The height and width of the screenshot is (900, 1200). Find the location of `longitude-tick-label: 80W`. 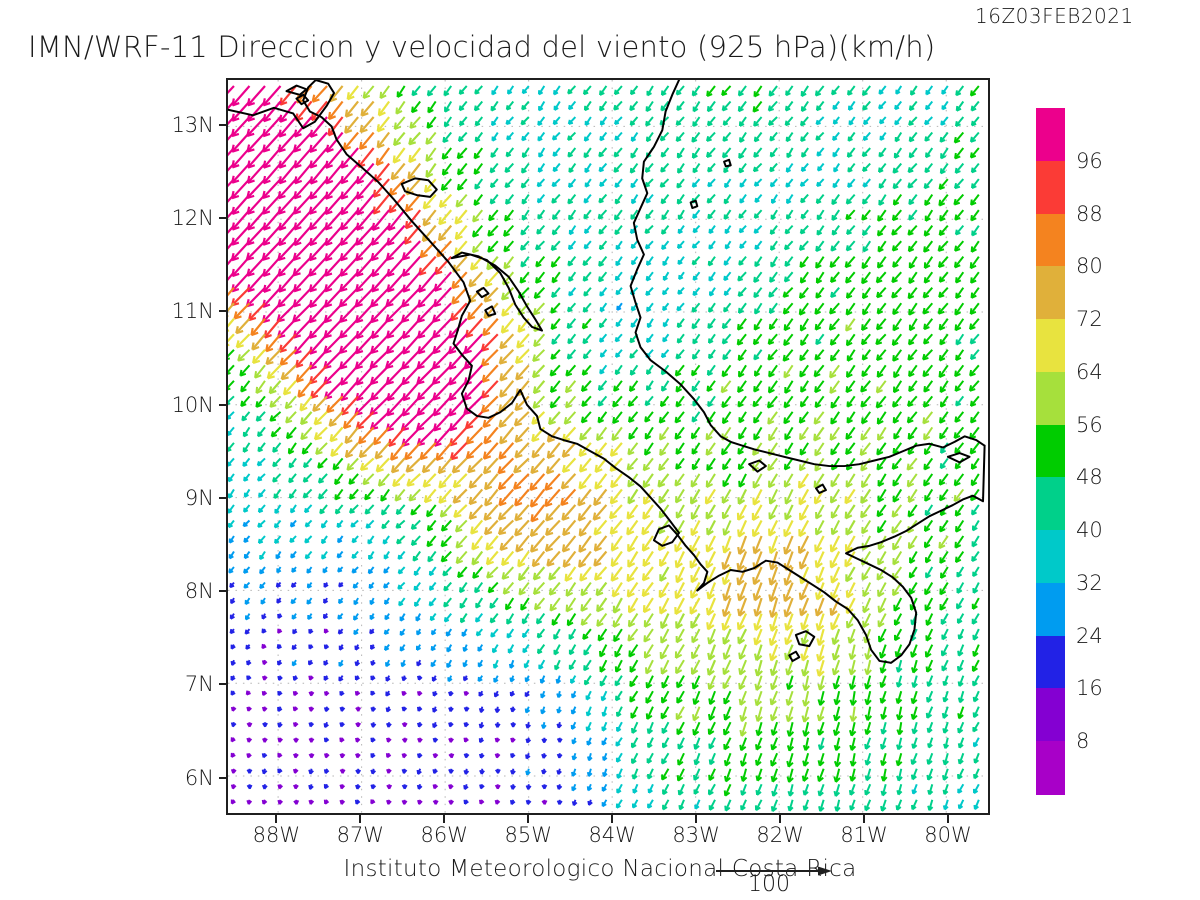

longitude-tick-label: 80W is located at coordinates (948, 835).